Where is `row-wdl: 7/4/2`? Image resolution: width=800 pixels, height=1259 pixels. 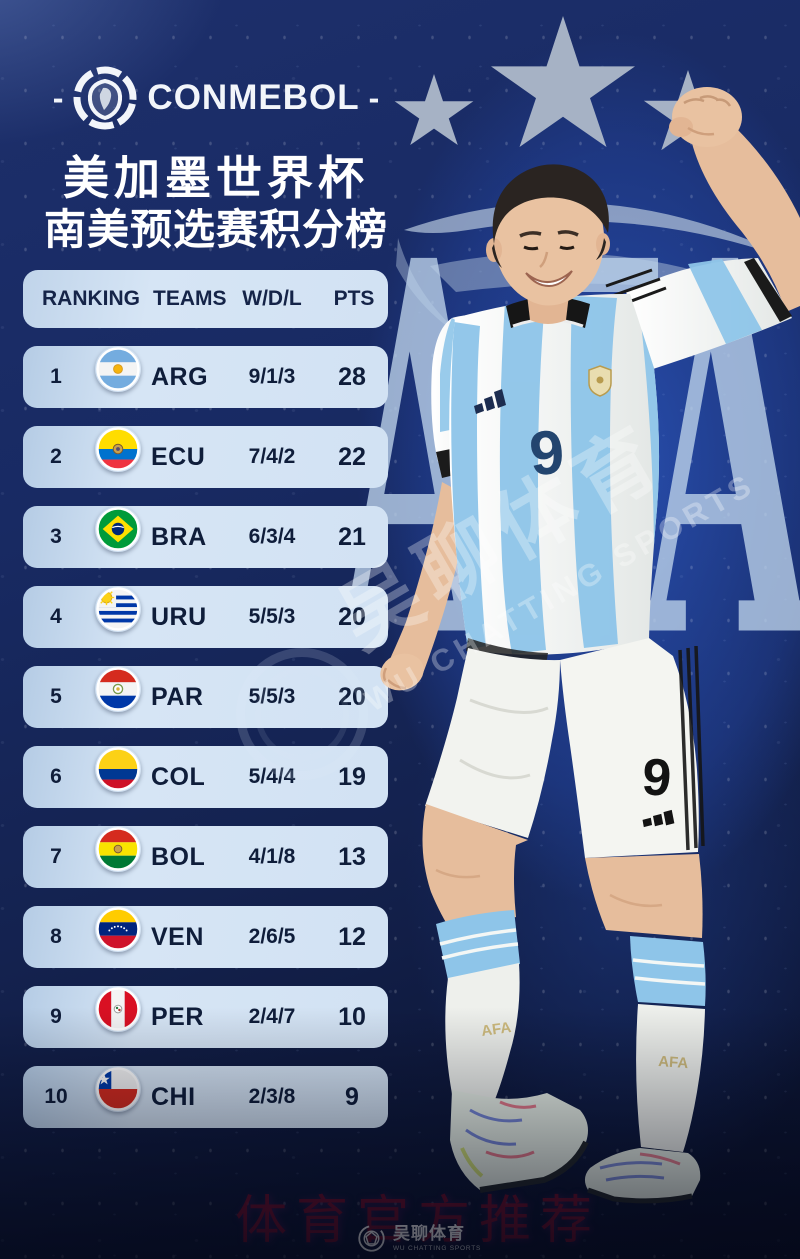
row-wdl: 7/4/2 is located at coordinates (272, 456).